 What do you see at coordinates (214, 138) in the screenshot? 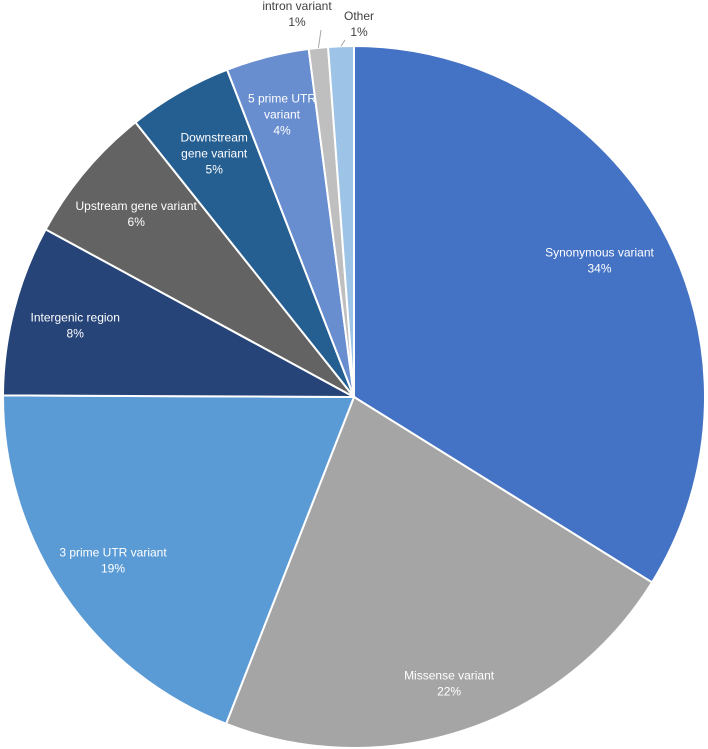
I see `slice-name: Downstream` at bounding box center [214, 138].